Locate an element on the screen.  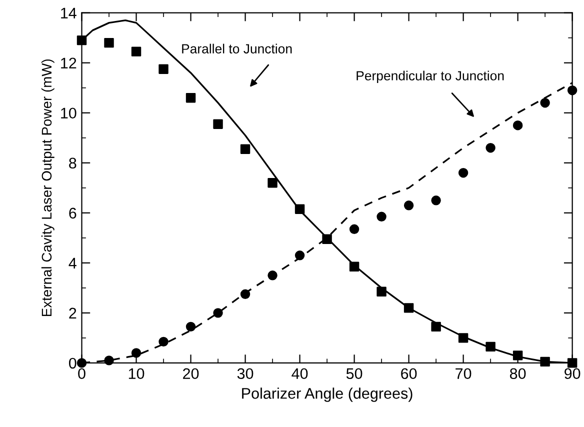
y-tick-label: 12 is located at coordinates (68, 63).